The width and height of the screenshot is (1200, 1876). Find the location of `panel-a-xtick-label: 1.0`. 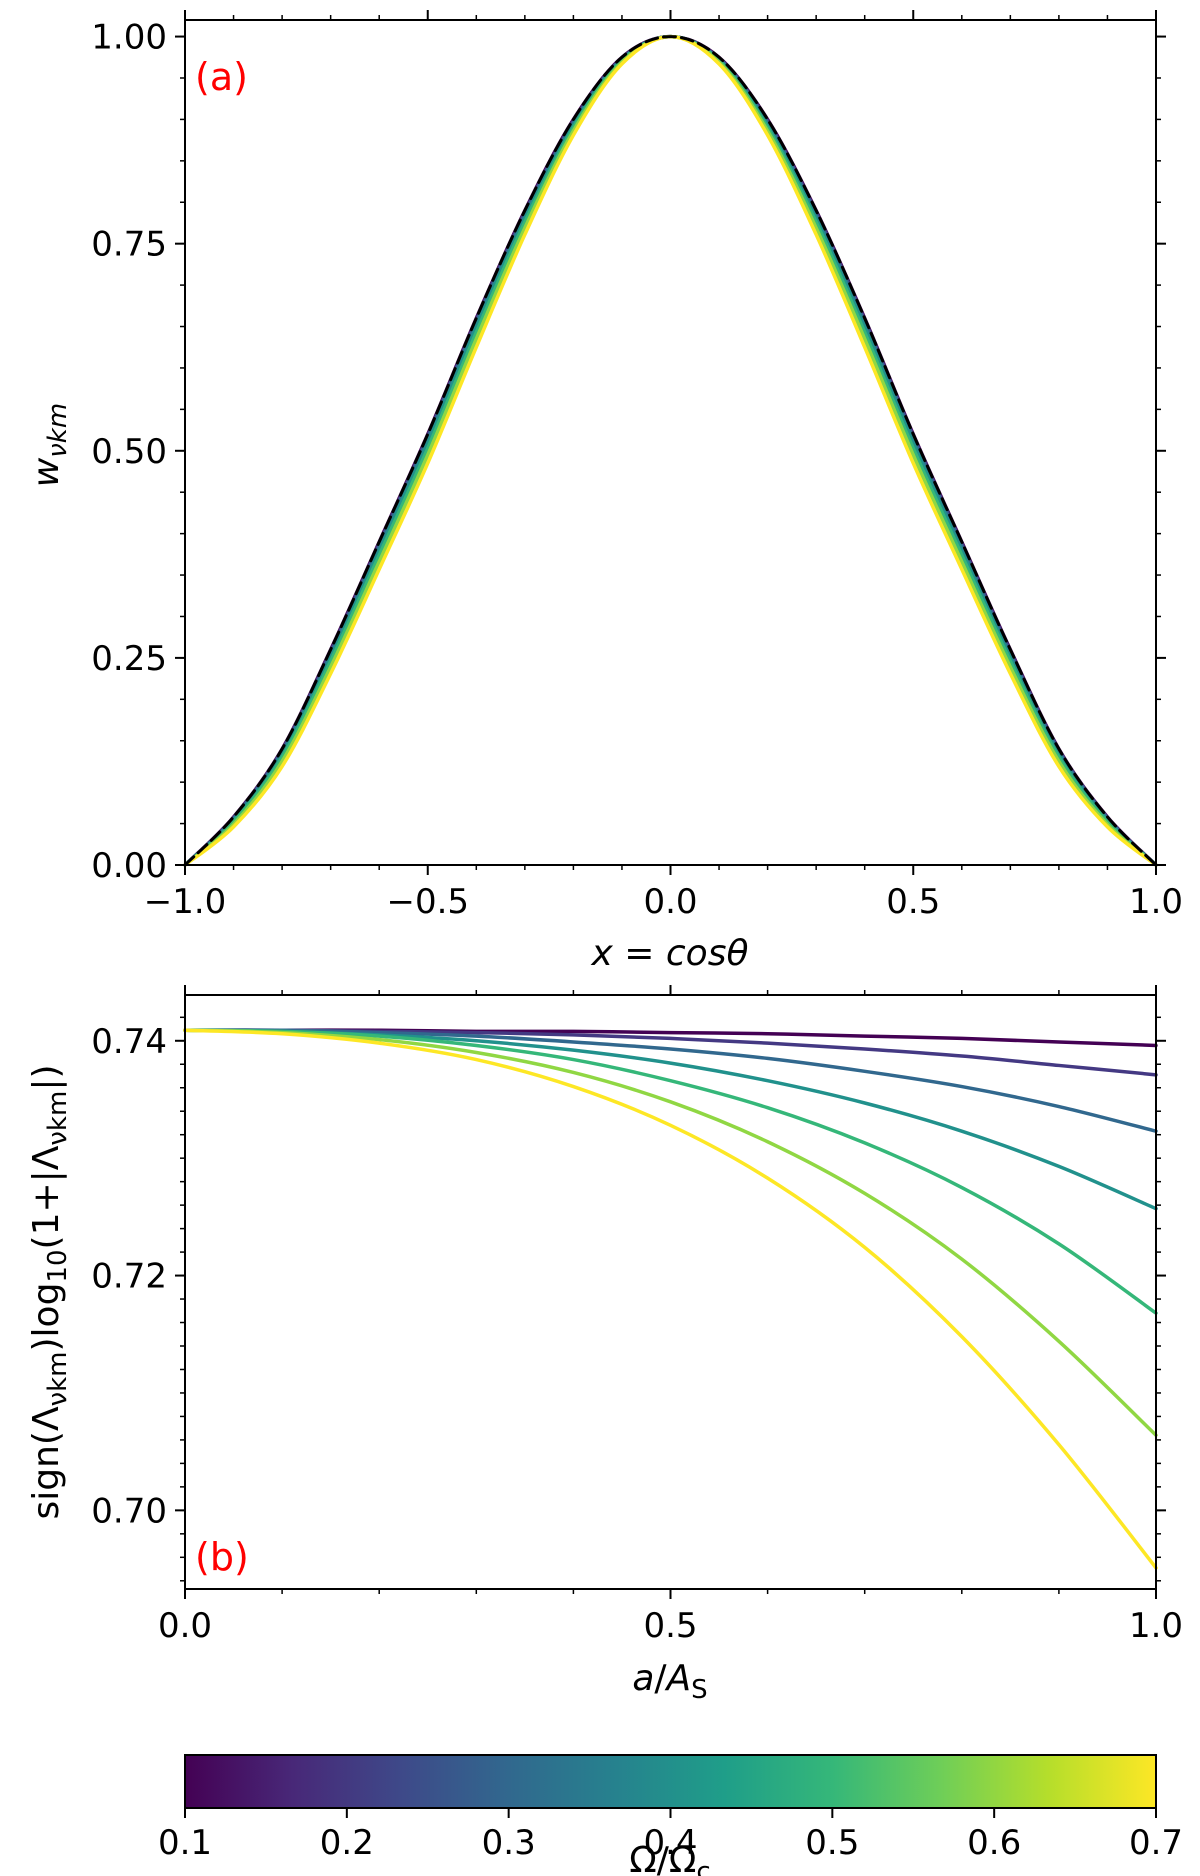

panel-a-xtick-label: 1.0 is located at coordinates (1156, 902).